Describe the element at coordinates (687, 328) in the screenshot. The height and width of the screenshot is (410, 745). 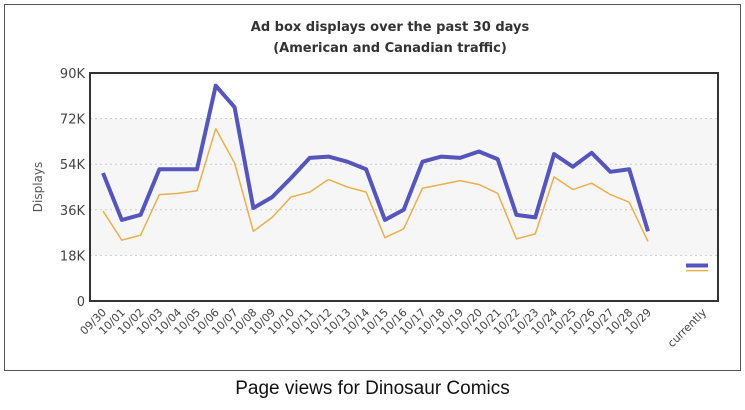
I see `x-tick-label-current: currently` at that location.